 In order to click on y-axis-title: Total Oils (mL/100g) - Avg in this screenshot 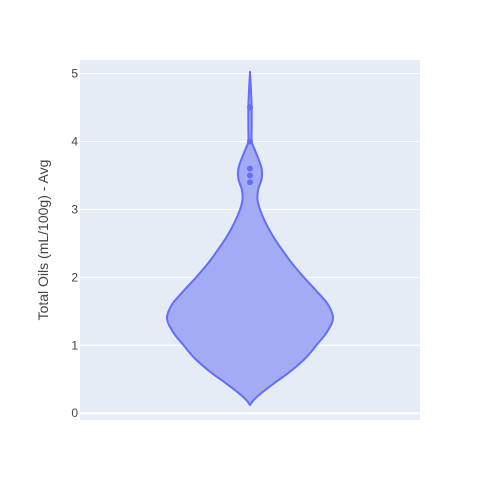, I will do `click(43, 240)`.